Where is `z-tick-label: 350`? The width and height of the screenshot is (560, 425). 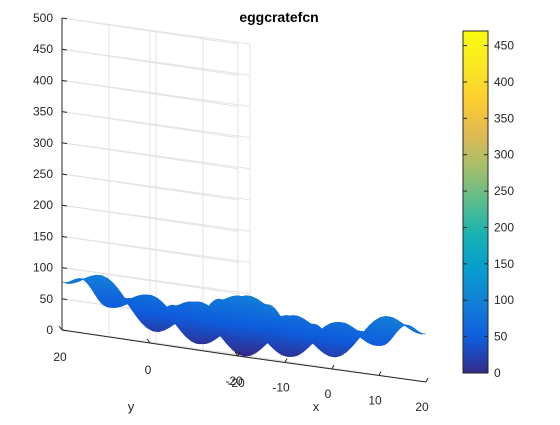 z-tick-label: 350 is located at coordinates (43, 112).